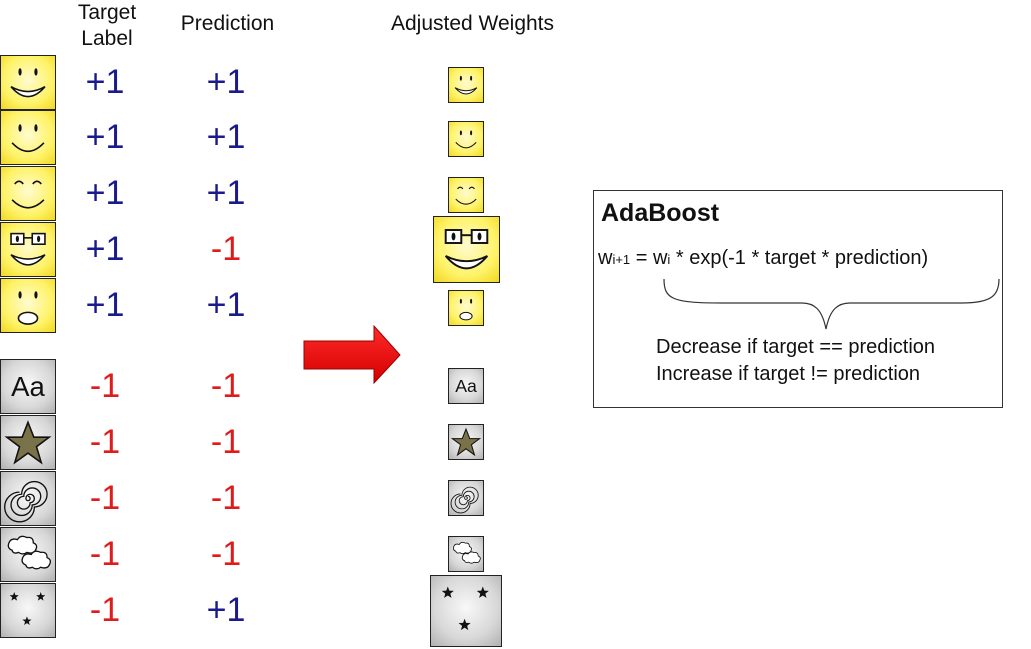  I want to click on clouds-icon, so click(28, 554).